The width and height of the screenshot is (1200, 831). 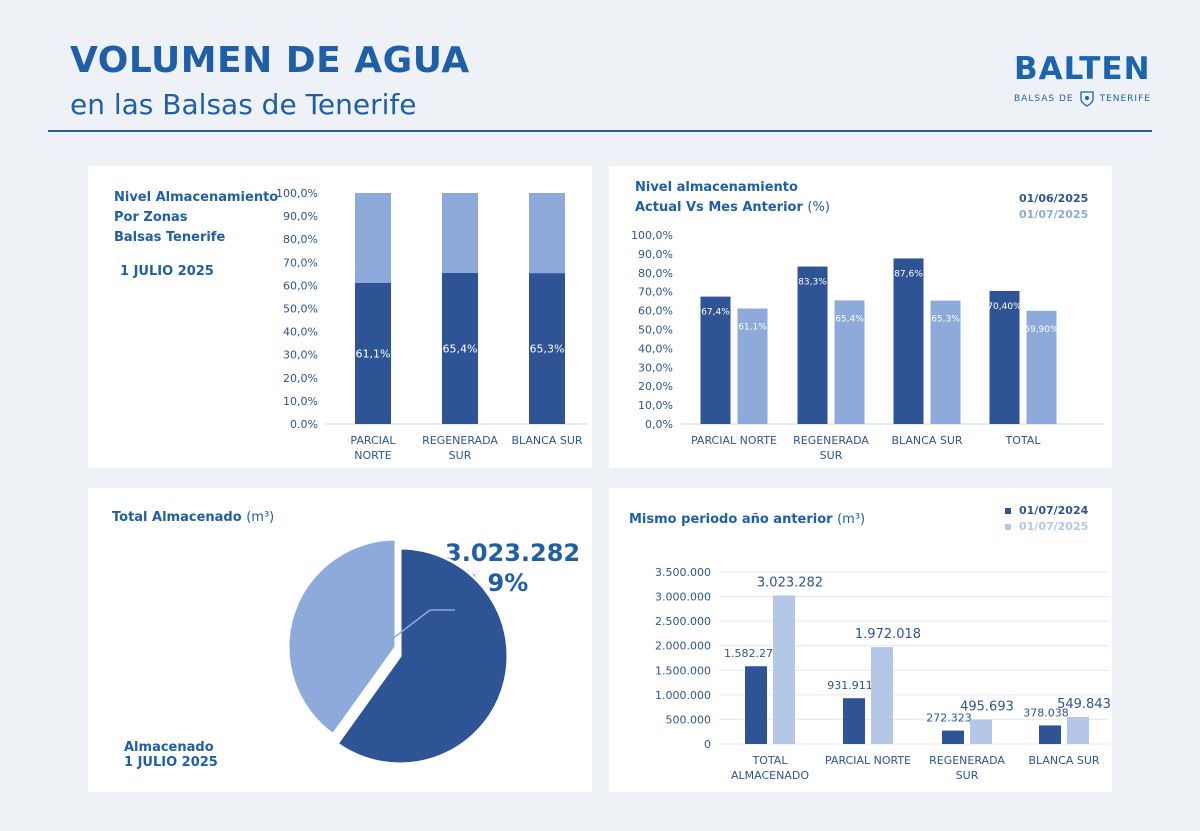 What do you see at coordinates (372, 455) in the screenshot?
I see `x-tick-label: NORTE` at bounding box center [372, 455].